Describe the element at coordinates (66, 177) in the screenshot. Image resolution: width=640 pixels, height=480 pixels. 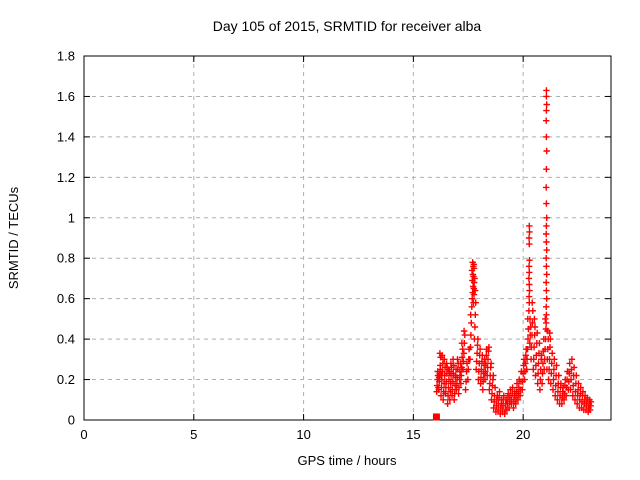
I see `y-tick-label: 1.2` at that location.